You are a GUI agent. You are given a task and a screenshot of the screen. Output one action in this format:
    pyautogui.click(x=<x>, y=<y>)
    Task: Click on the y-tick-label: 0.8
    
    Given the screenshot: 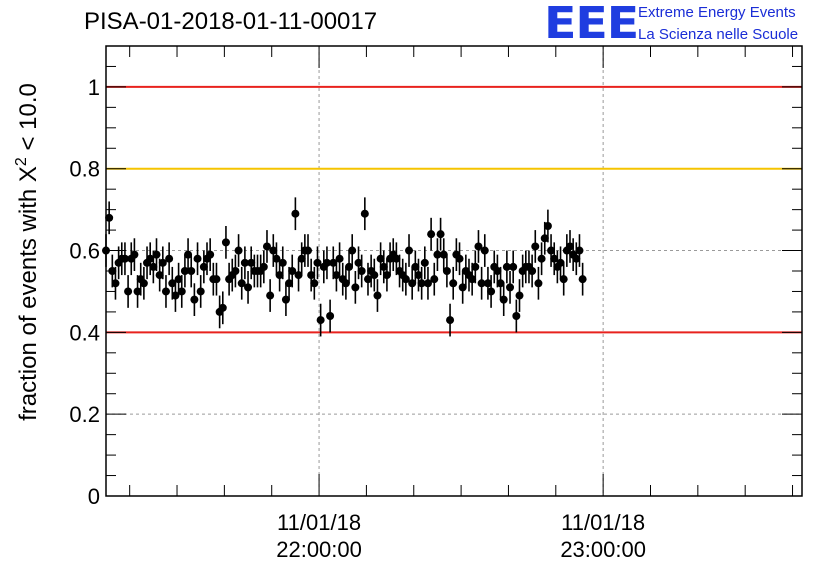 What is the action you would take?
    pyautogui.click(x=84, y=169)
    